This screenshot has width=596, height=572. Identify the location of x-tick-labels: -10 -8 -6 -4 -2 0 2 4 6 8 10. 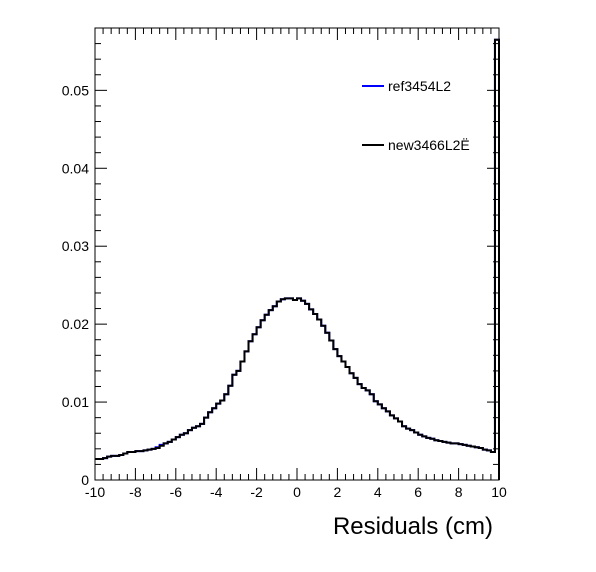
(296, 492).